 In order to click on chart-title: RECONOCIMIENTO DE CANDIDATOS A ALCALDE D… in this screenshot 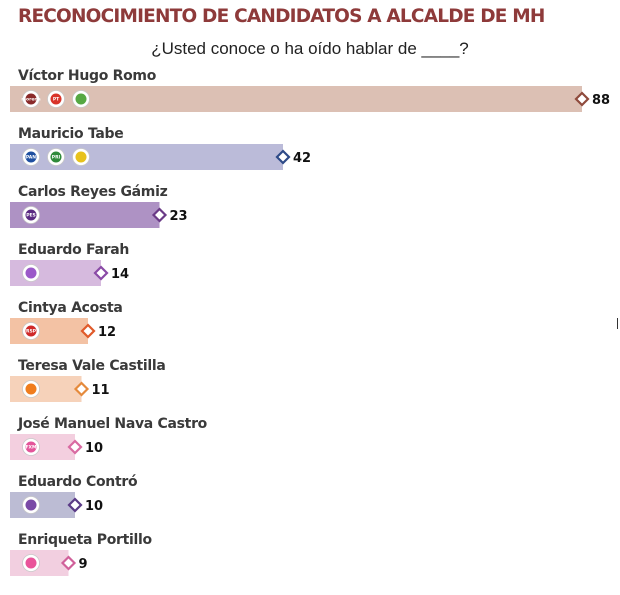, I will do `click(281, 16)`.